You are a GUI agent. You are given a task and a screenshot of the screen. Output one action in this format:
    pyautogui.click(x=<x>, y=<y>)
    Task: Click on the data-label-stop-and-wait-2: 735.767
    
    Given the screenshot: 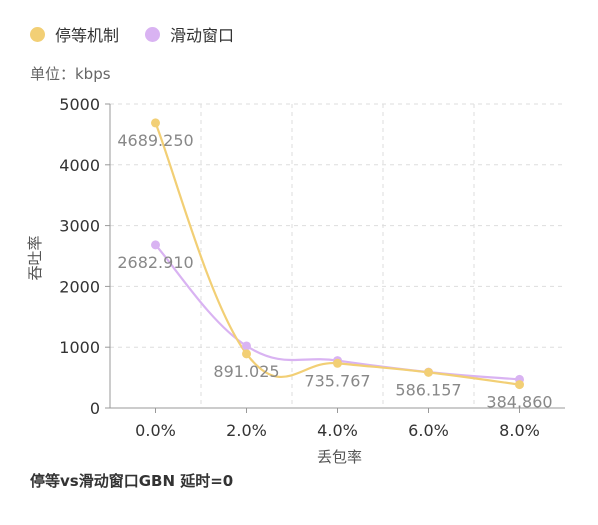 What is the action you would take?
    pyautogui.click(x=337, y=380)
    